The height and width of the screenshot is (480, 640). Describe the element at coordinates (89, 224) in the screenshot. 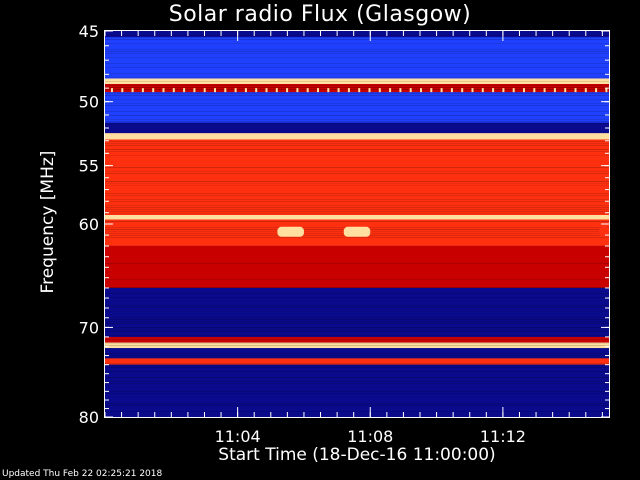

I see `y-tick-label: 60` at that location.